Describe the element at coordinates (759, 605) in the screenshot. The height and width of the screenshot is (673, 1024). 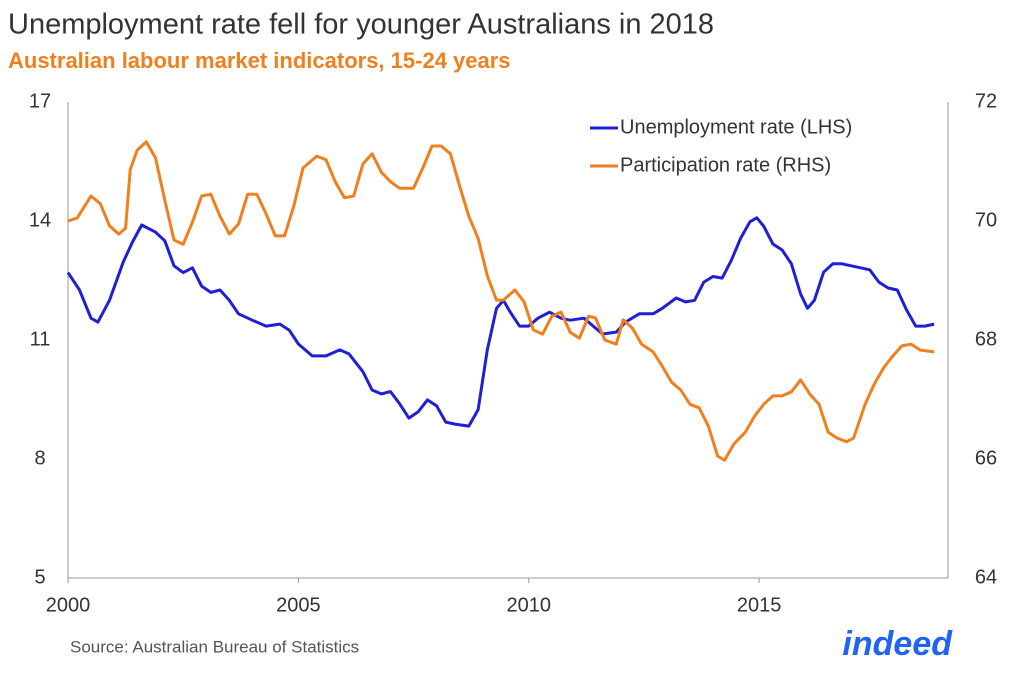
I see `x-tick-label: 2015` at that location.